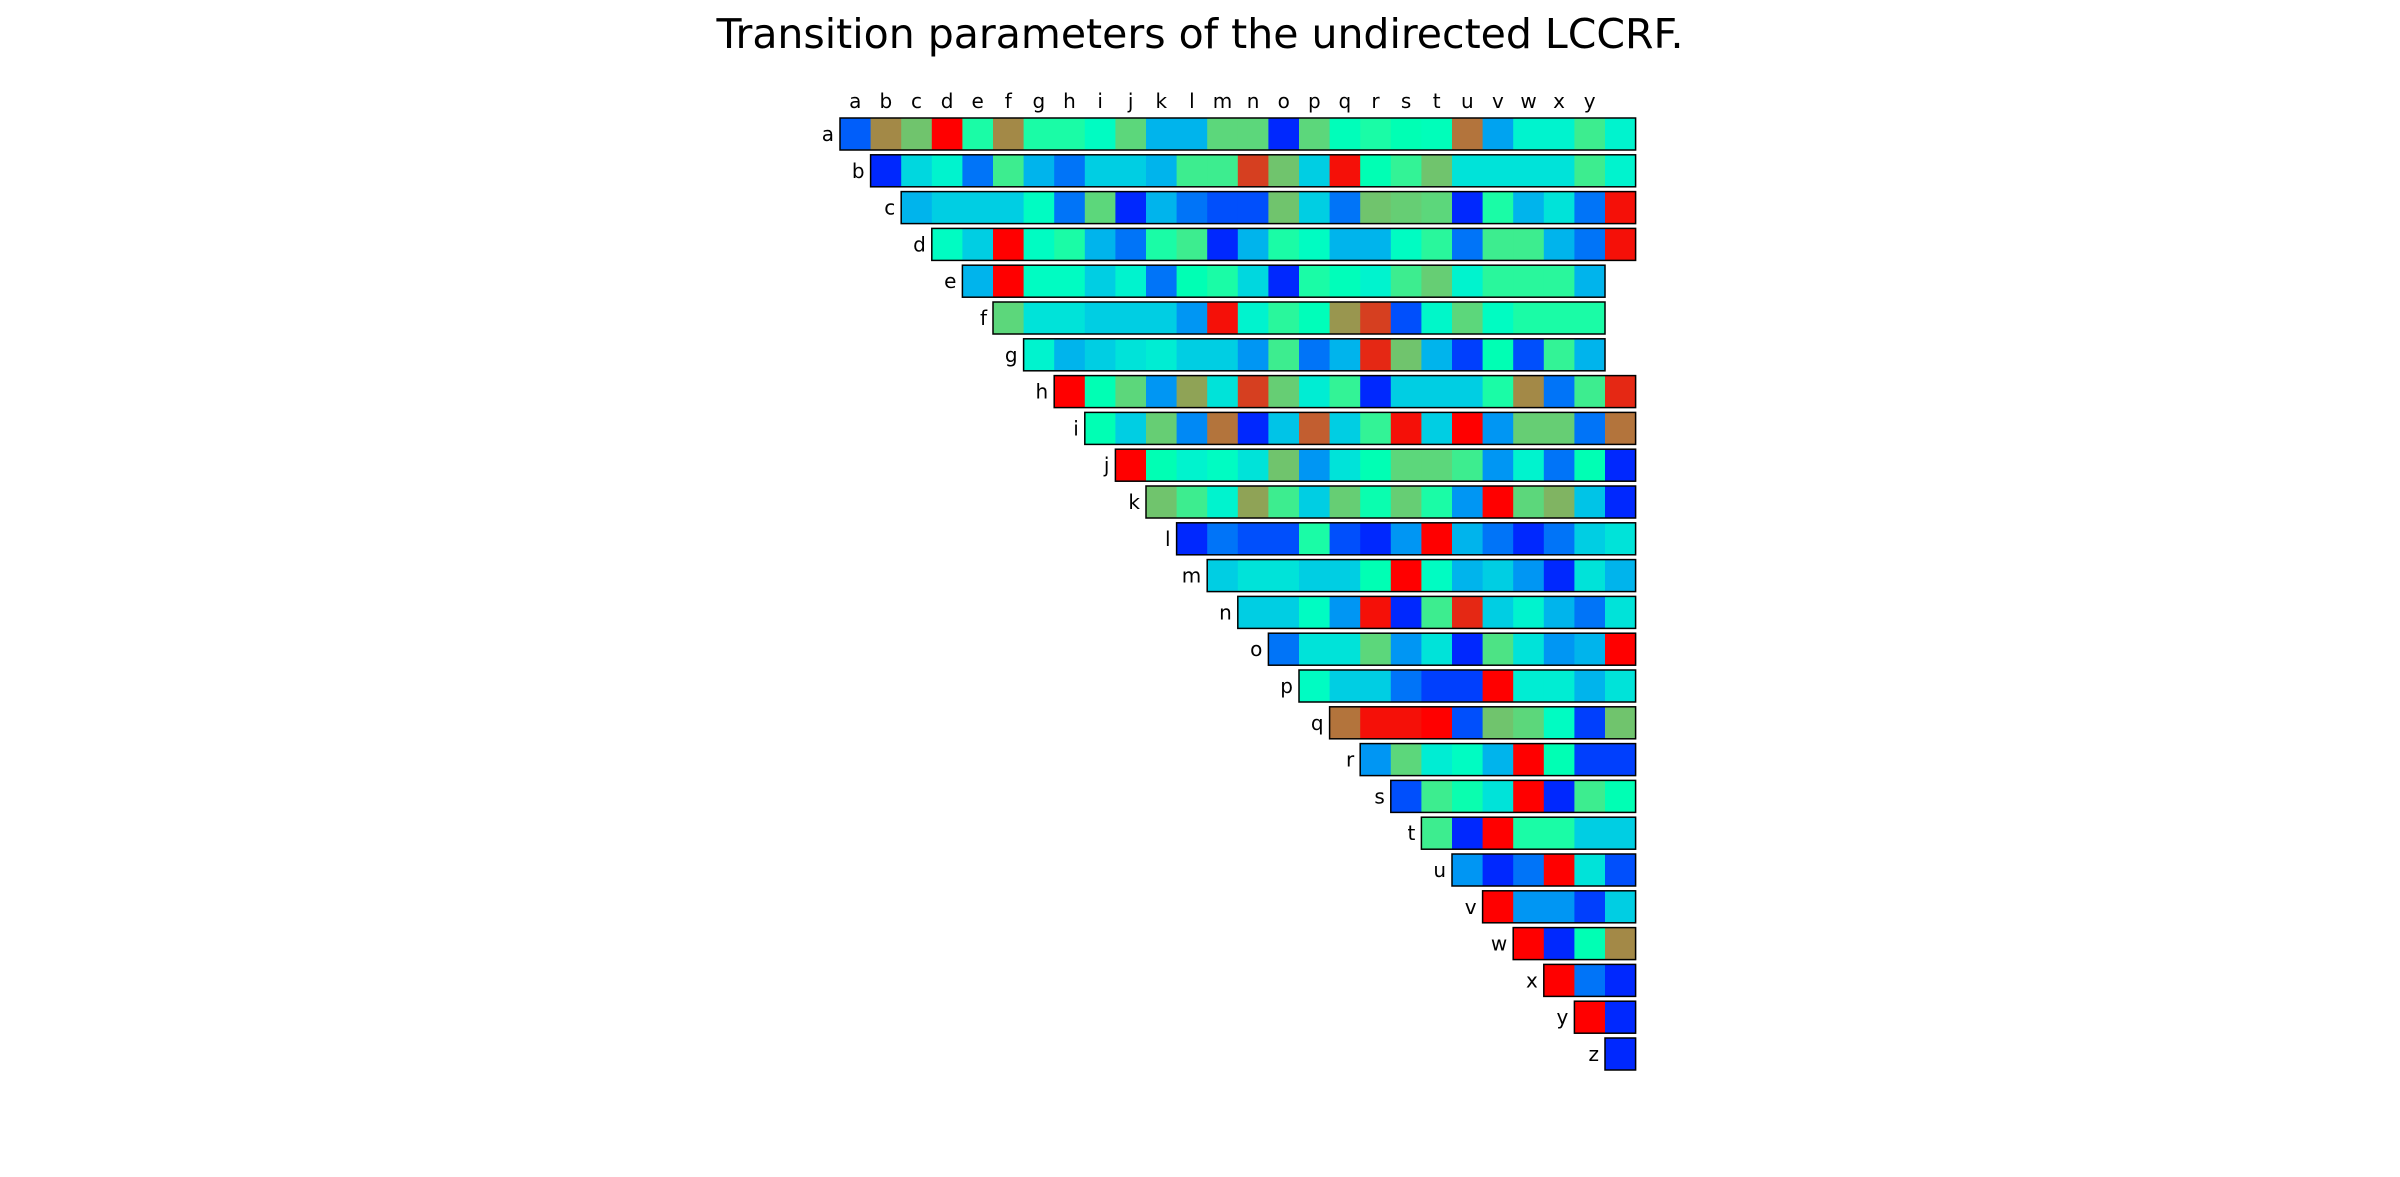 The image size is (2400, 1177). I want to click on row-frame-d, so click(1284, 244).